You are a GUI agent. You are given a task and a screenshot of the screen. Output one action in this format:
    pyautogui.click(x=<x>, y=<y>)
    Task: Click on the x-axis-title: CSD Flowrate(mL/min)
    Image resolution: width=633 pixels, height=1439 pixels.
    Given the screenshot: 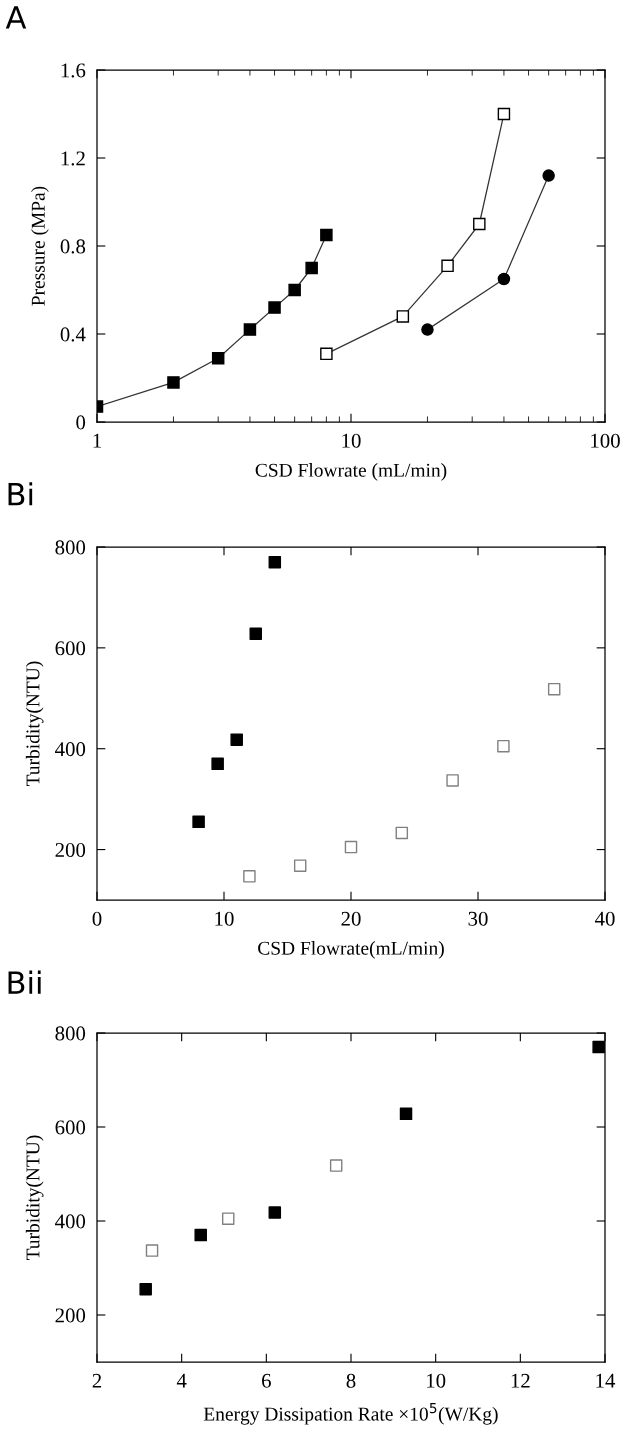 What is the action you would take?
    pyautogui.click(x=351, y=950)
    